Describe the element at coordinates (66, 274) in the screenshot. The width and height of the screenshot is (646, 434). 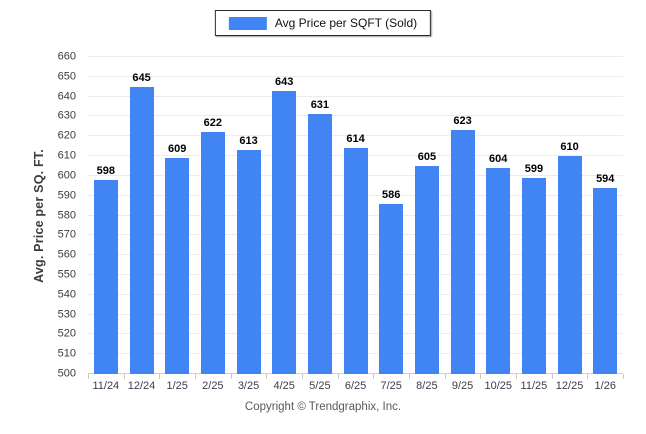
I see `y-tick-label: 550` at that location.